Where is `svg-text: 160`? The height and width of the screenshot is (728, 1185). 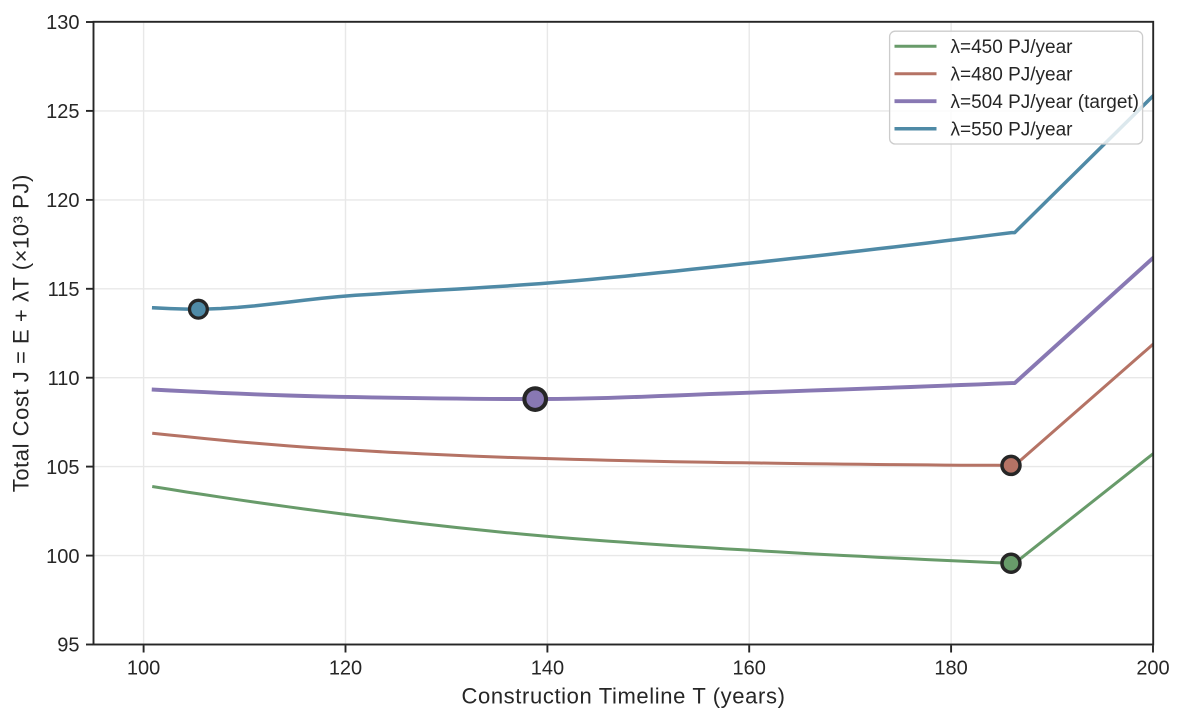
svg-text: 160 is located at coordinates (749, 669).